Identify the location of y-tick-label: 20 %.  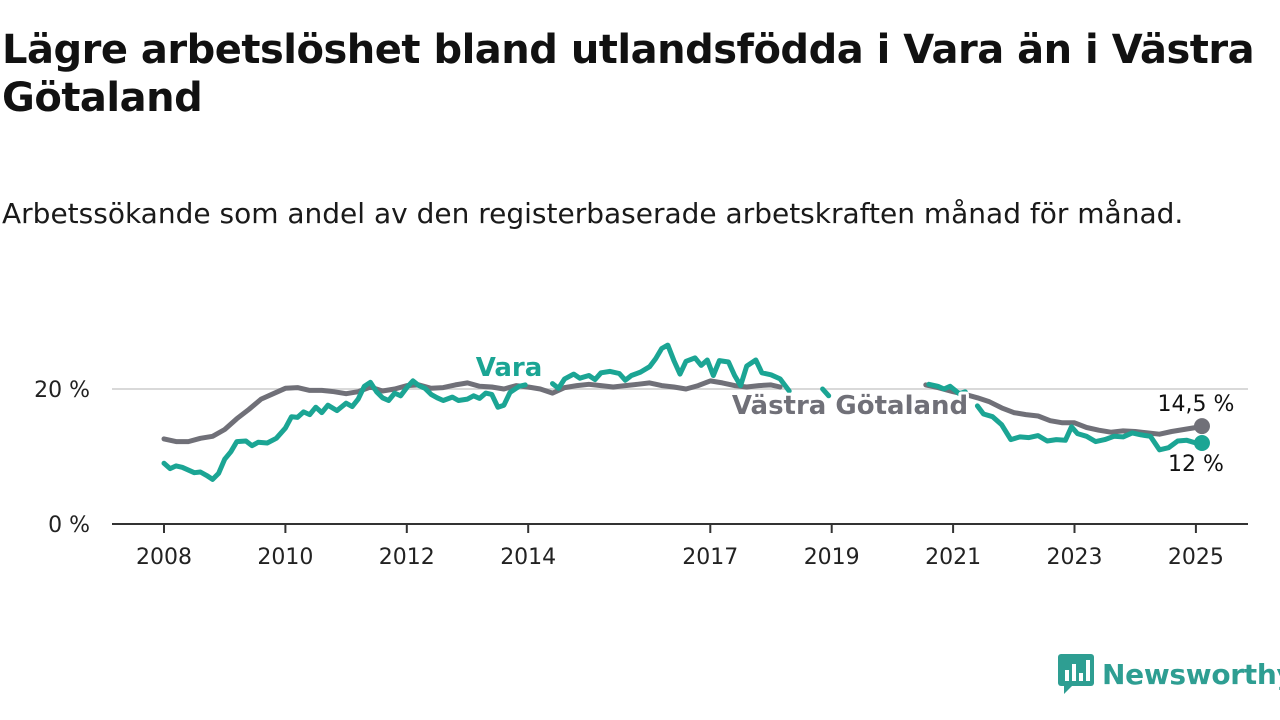
(62, 390).